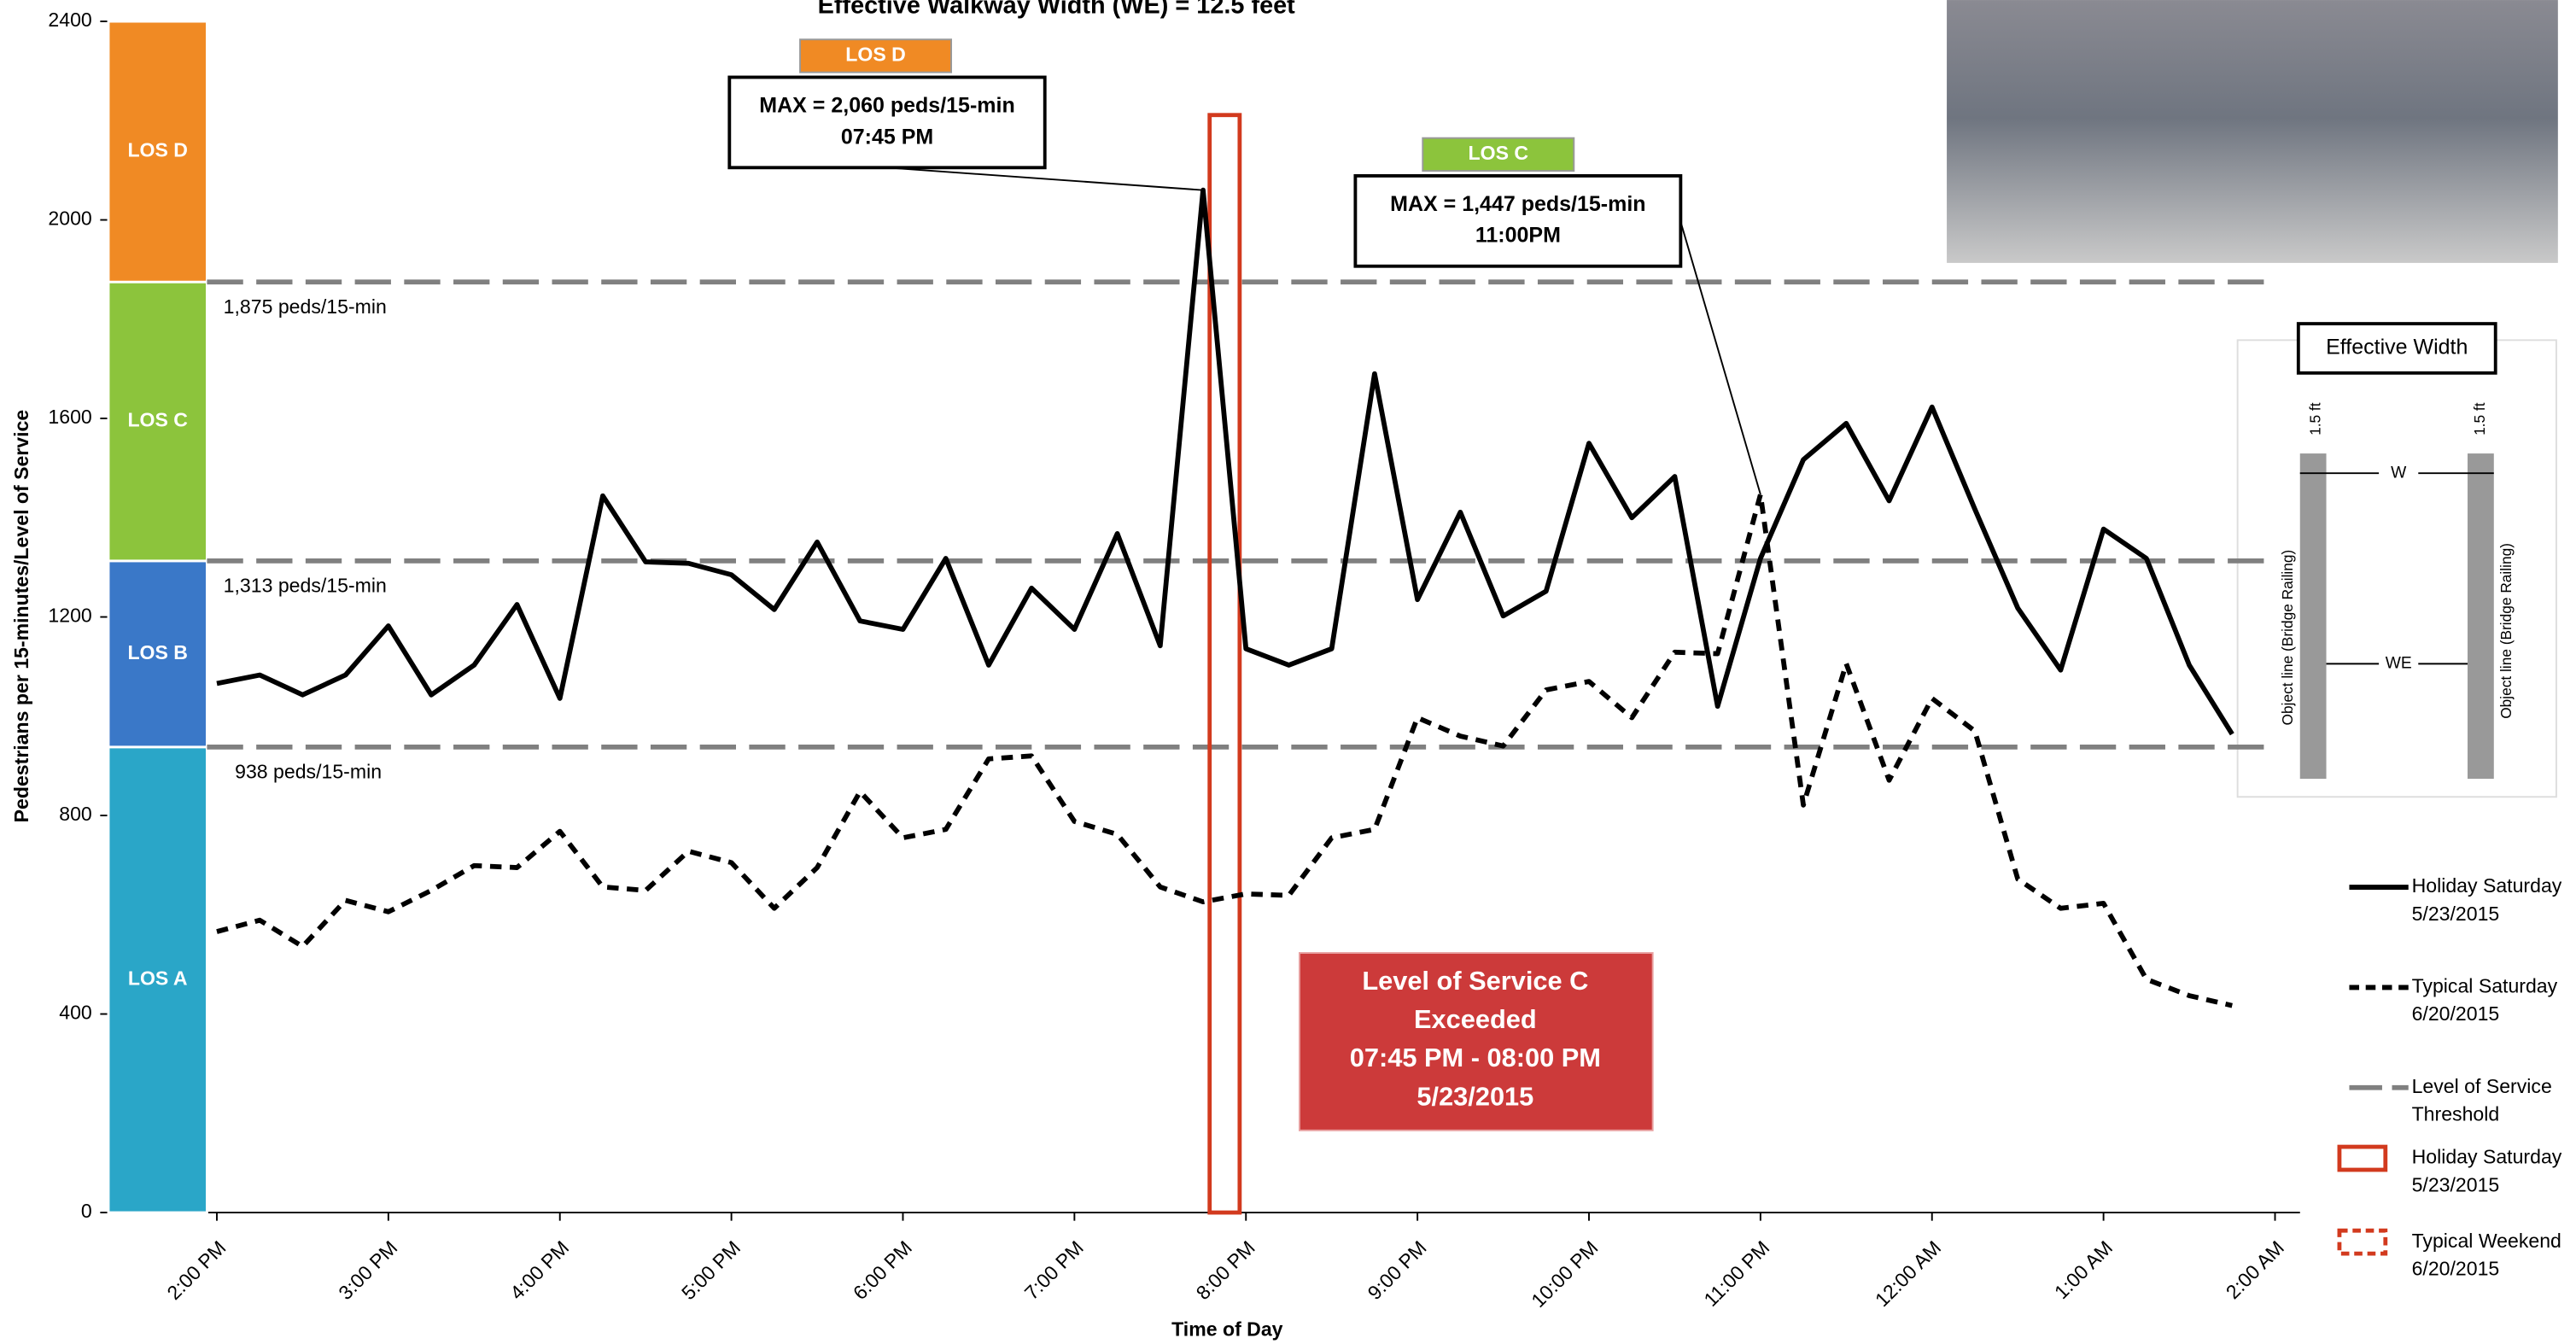  What do you see at coordinates (539, 1270) in the screenshot?
I see `x-tick-label: 4:00 PM` at bounding box center [539, 1270].